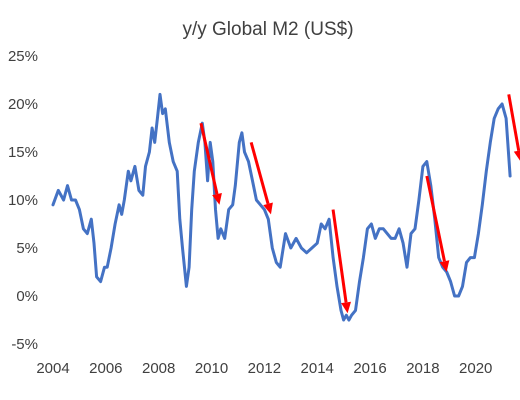 Image resolution: width=520 pixels, height=400 pixels. What do you see at coordinates (24, 344) in the screenshot?
I see `y-tick-label: -5%` at bounding box center [24, 344].